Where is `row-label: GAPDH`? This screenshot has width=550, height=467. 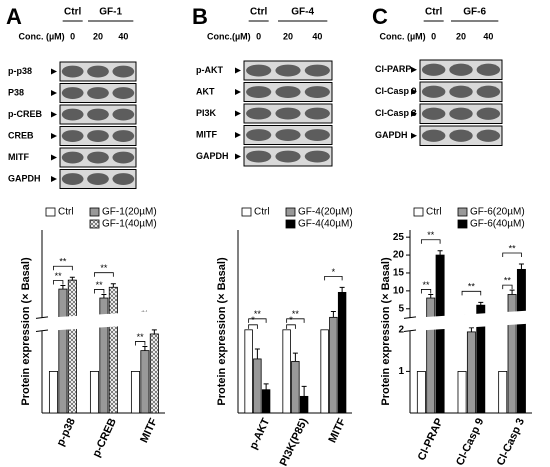
row-label: GAPDH is located at coordinates (391, 135).